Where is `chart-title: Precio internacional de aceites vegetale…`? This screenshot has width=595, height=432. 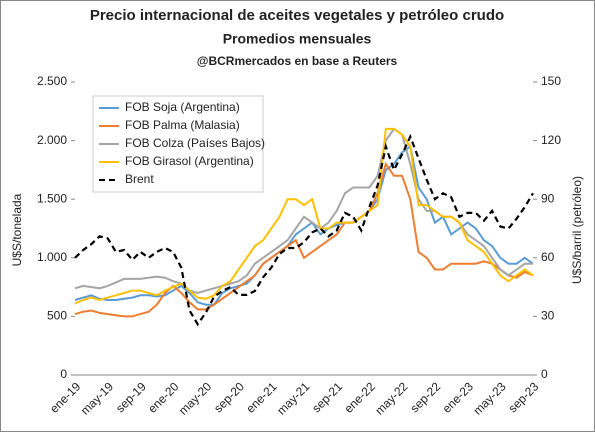 chart-title: Precio internacional de aceites vegetale… is located at coordinates (297, 15).